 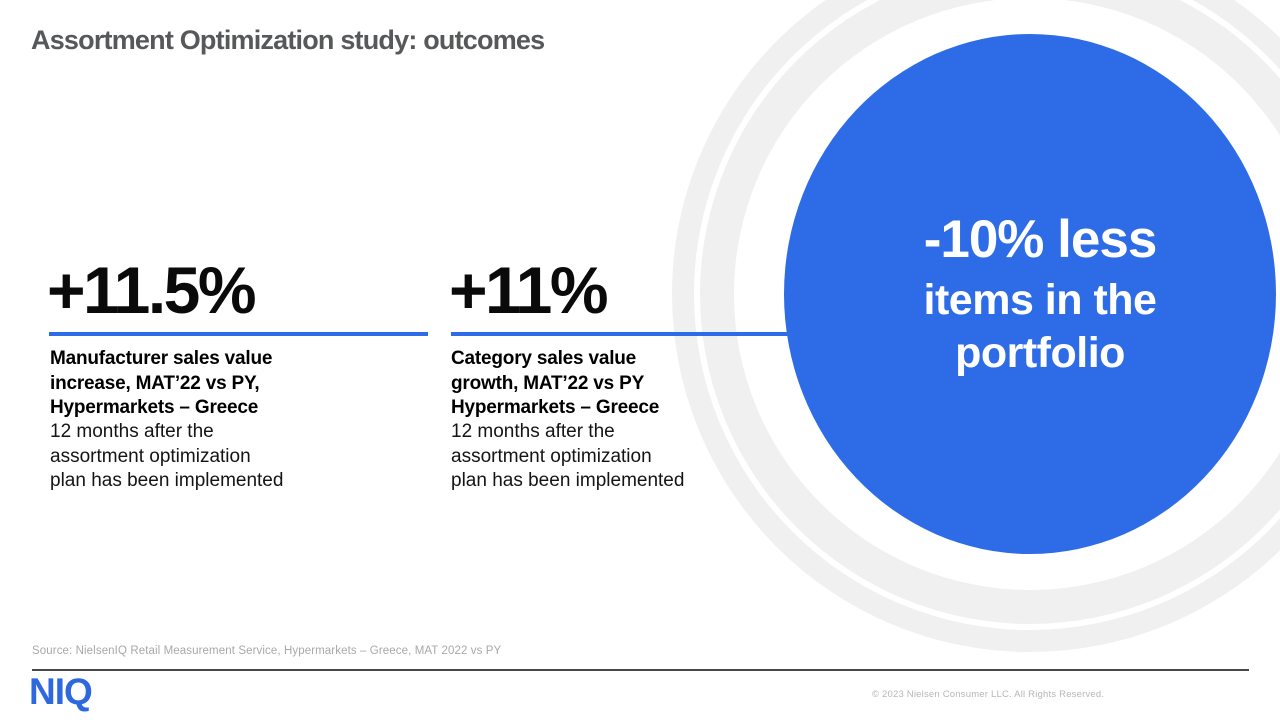 I want to click on stat-value-category: +11%, so click(x=529, y=290).